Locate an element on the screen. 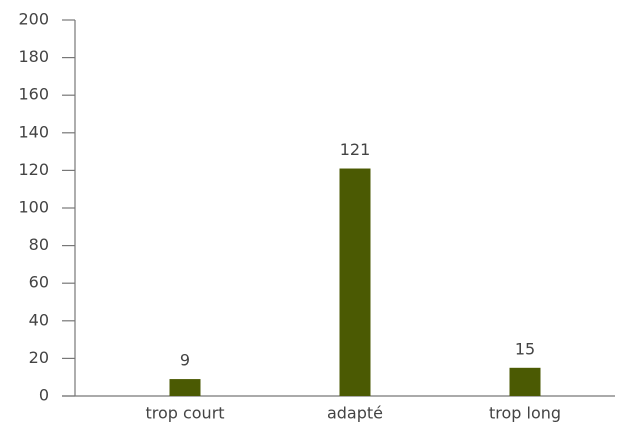 The height and width of the screenshot is (429, 618). y-tick-label: 60 is located at coordinates (39, 282).